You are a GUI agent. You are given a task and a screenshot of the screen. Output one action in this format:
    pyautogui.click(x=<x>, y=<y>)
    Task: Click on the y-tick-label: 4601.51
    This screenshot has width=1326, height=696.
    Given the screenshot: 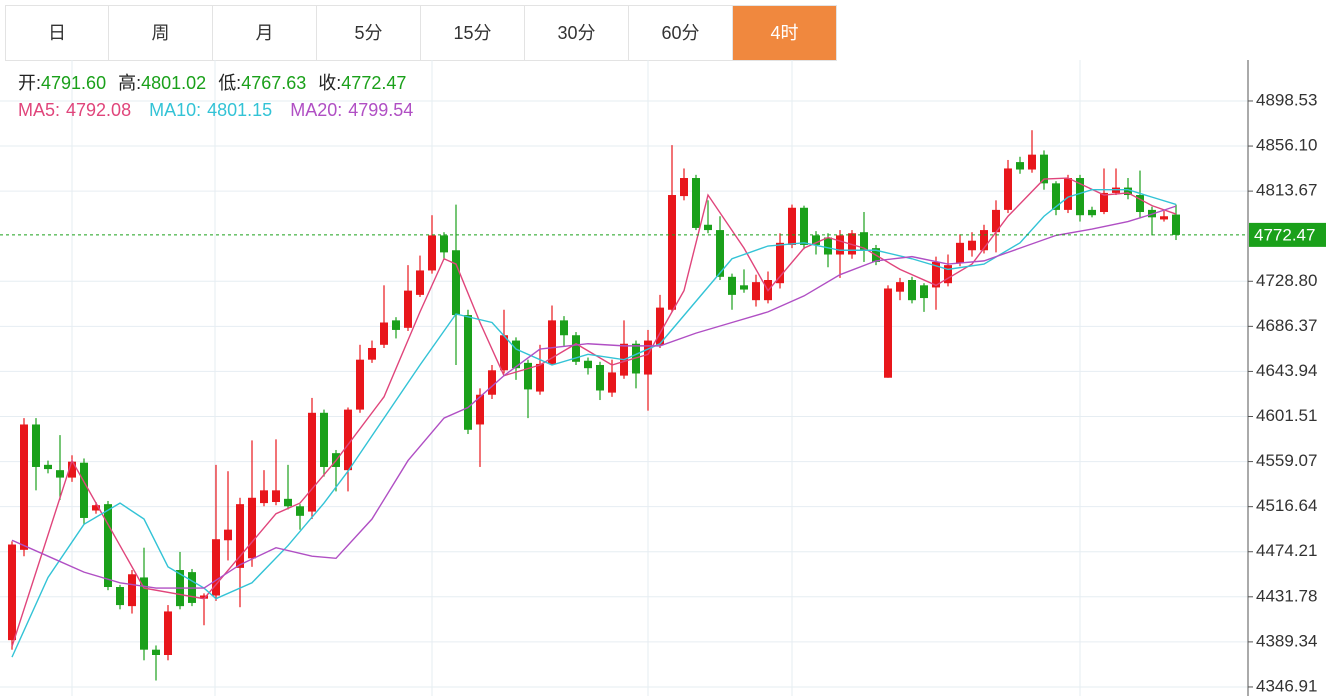 What is the action you would take?
    pyautogui.click(x=1286, y=415)
    